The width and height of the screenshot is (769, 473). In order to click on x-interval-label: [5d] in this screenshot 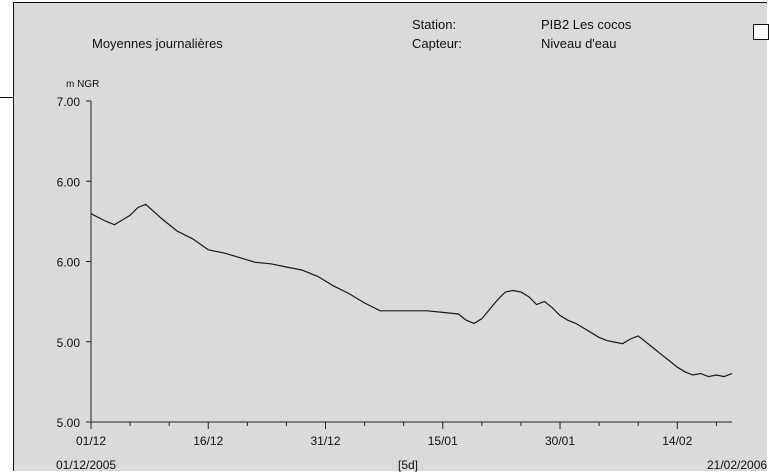, I will do `click(408, 465)`.